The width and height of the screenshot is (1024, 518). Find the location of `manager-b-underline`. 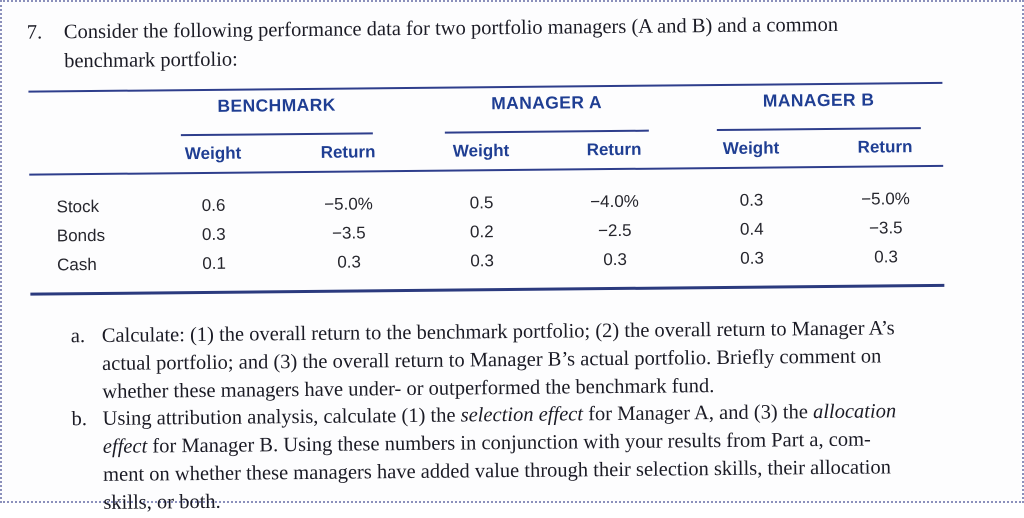

manager-b-underline is located at coordinates (818, 129).